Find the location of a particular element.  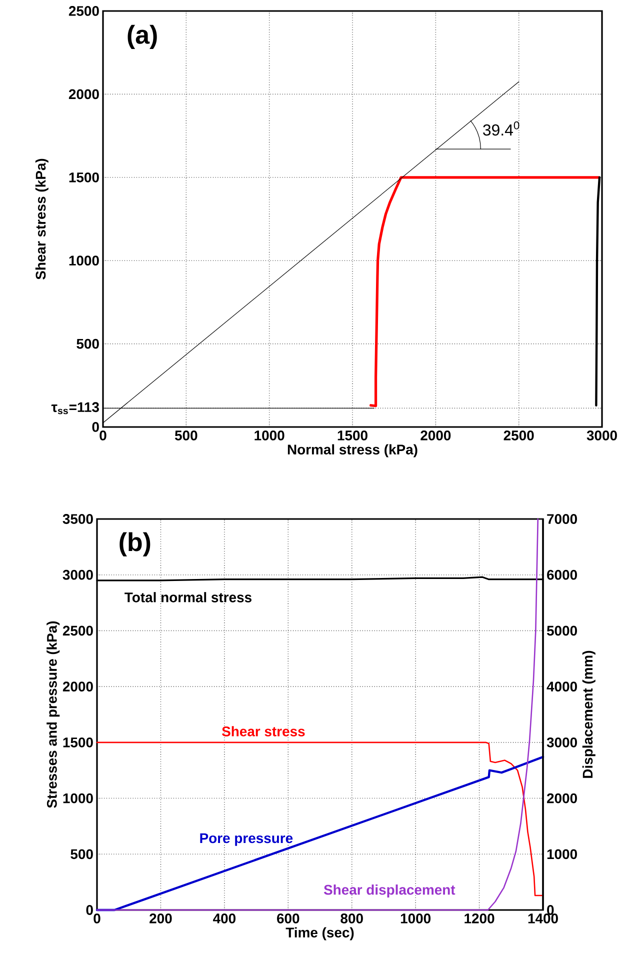

x-tick-label: 400 is located at coordinates (224, 919).